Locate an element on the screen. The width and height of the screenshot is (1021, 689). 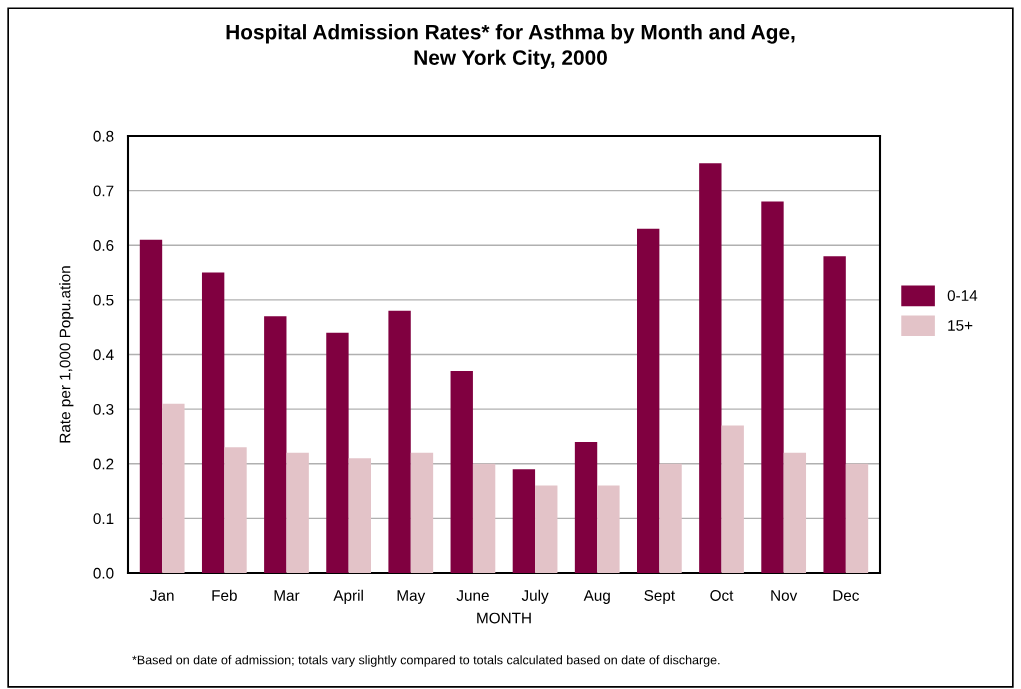
x-tick-label: Dec is located at coordinates (846, 595).